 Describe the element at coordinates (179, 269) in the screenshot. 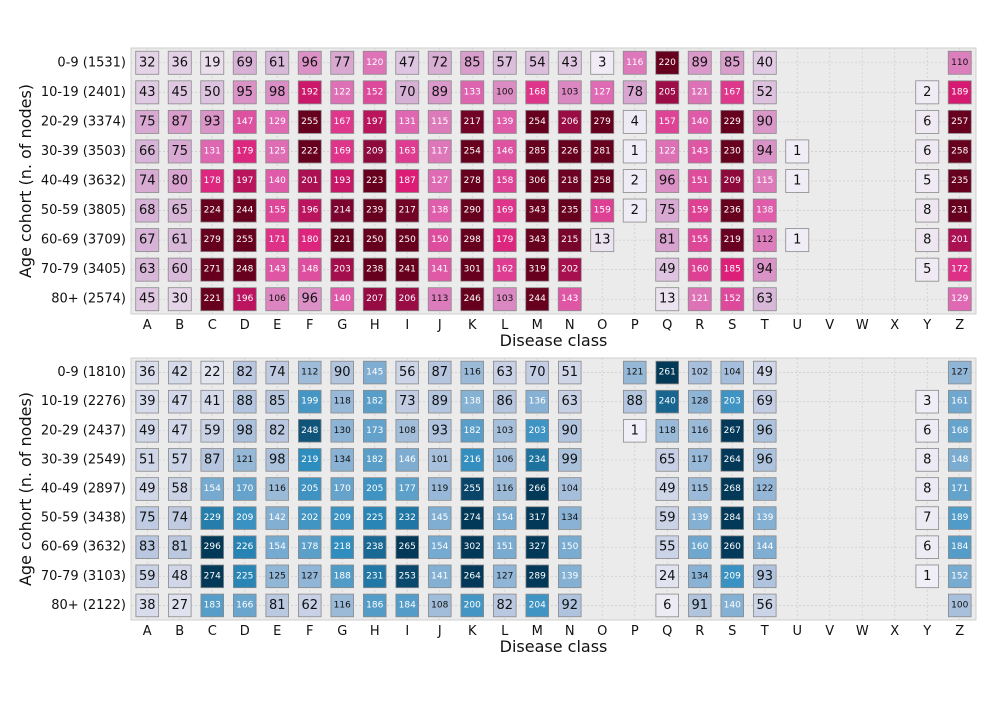

I see `cell-value-label: 60` at that location.